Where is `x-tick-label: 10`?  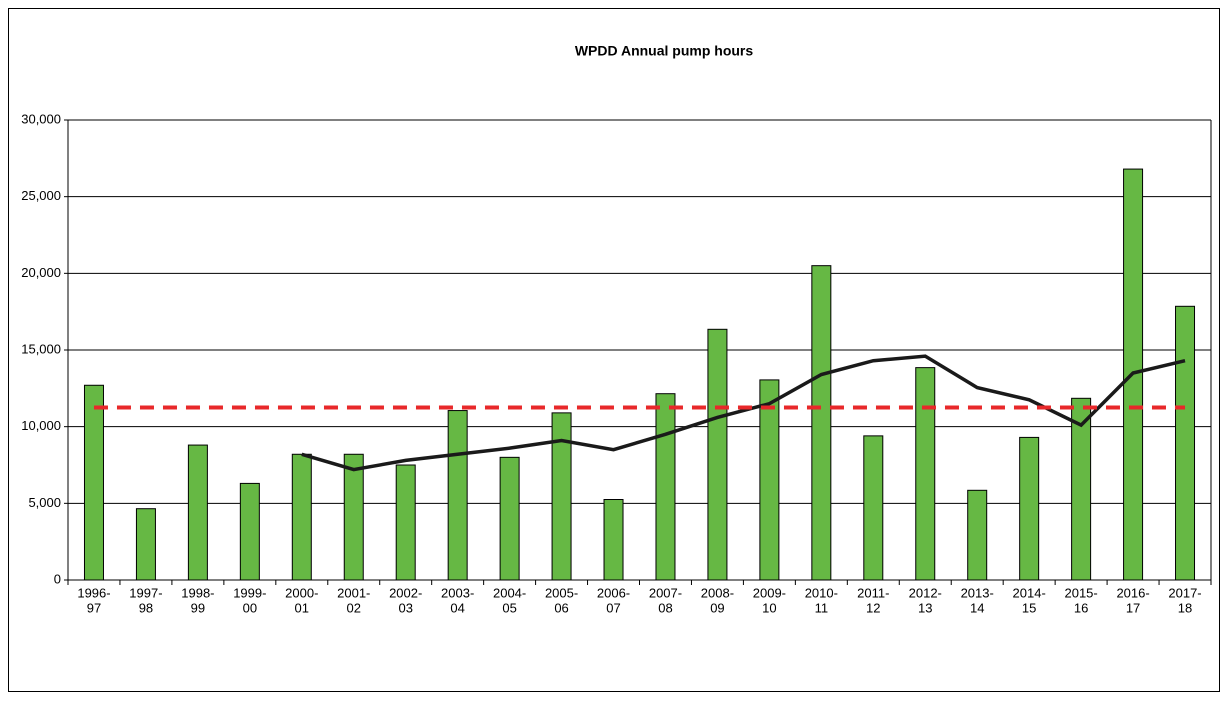
x-tick-label: 10 is located at coordinates (769, 607).